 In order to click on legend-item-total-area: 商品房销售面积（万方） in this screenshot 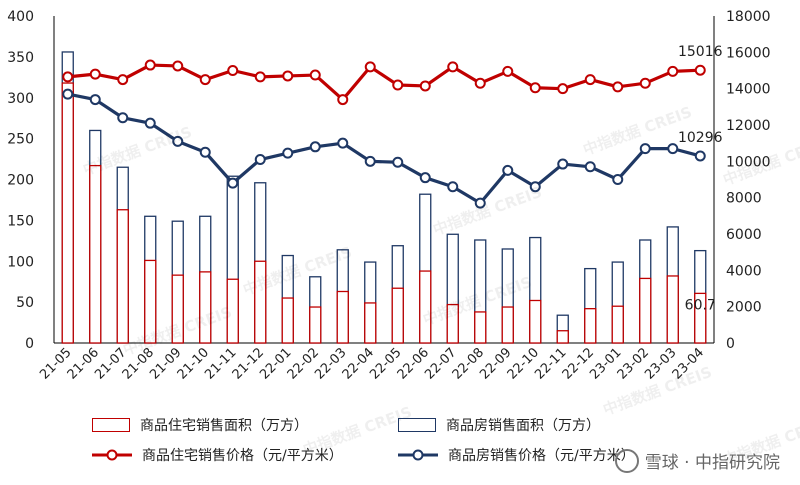, I will do `click(499, 425)`.